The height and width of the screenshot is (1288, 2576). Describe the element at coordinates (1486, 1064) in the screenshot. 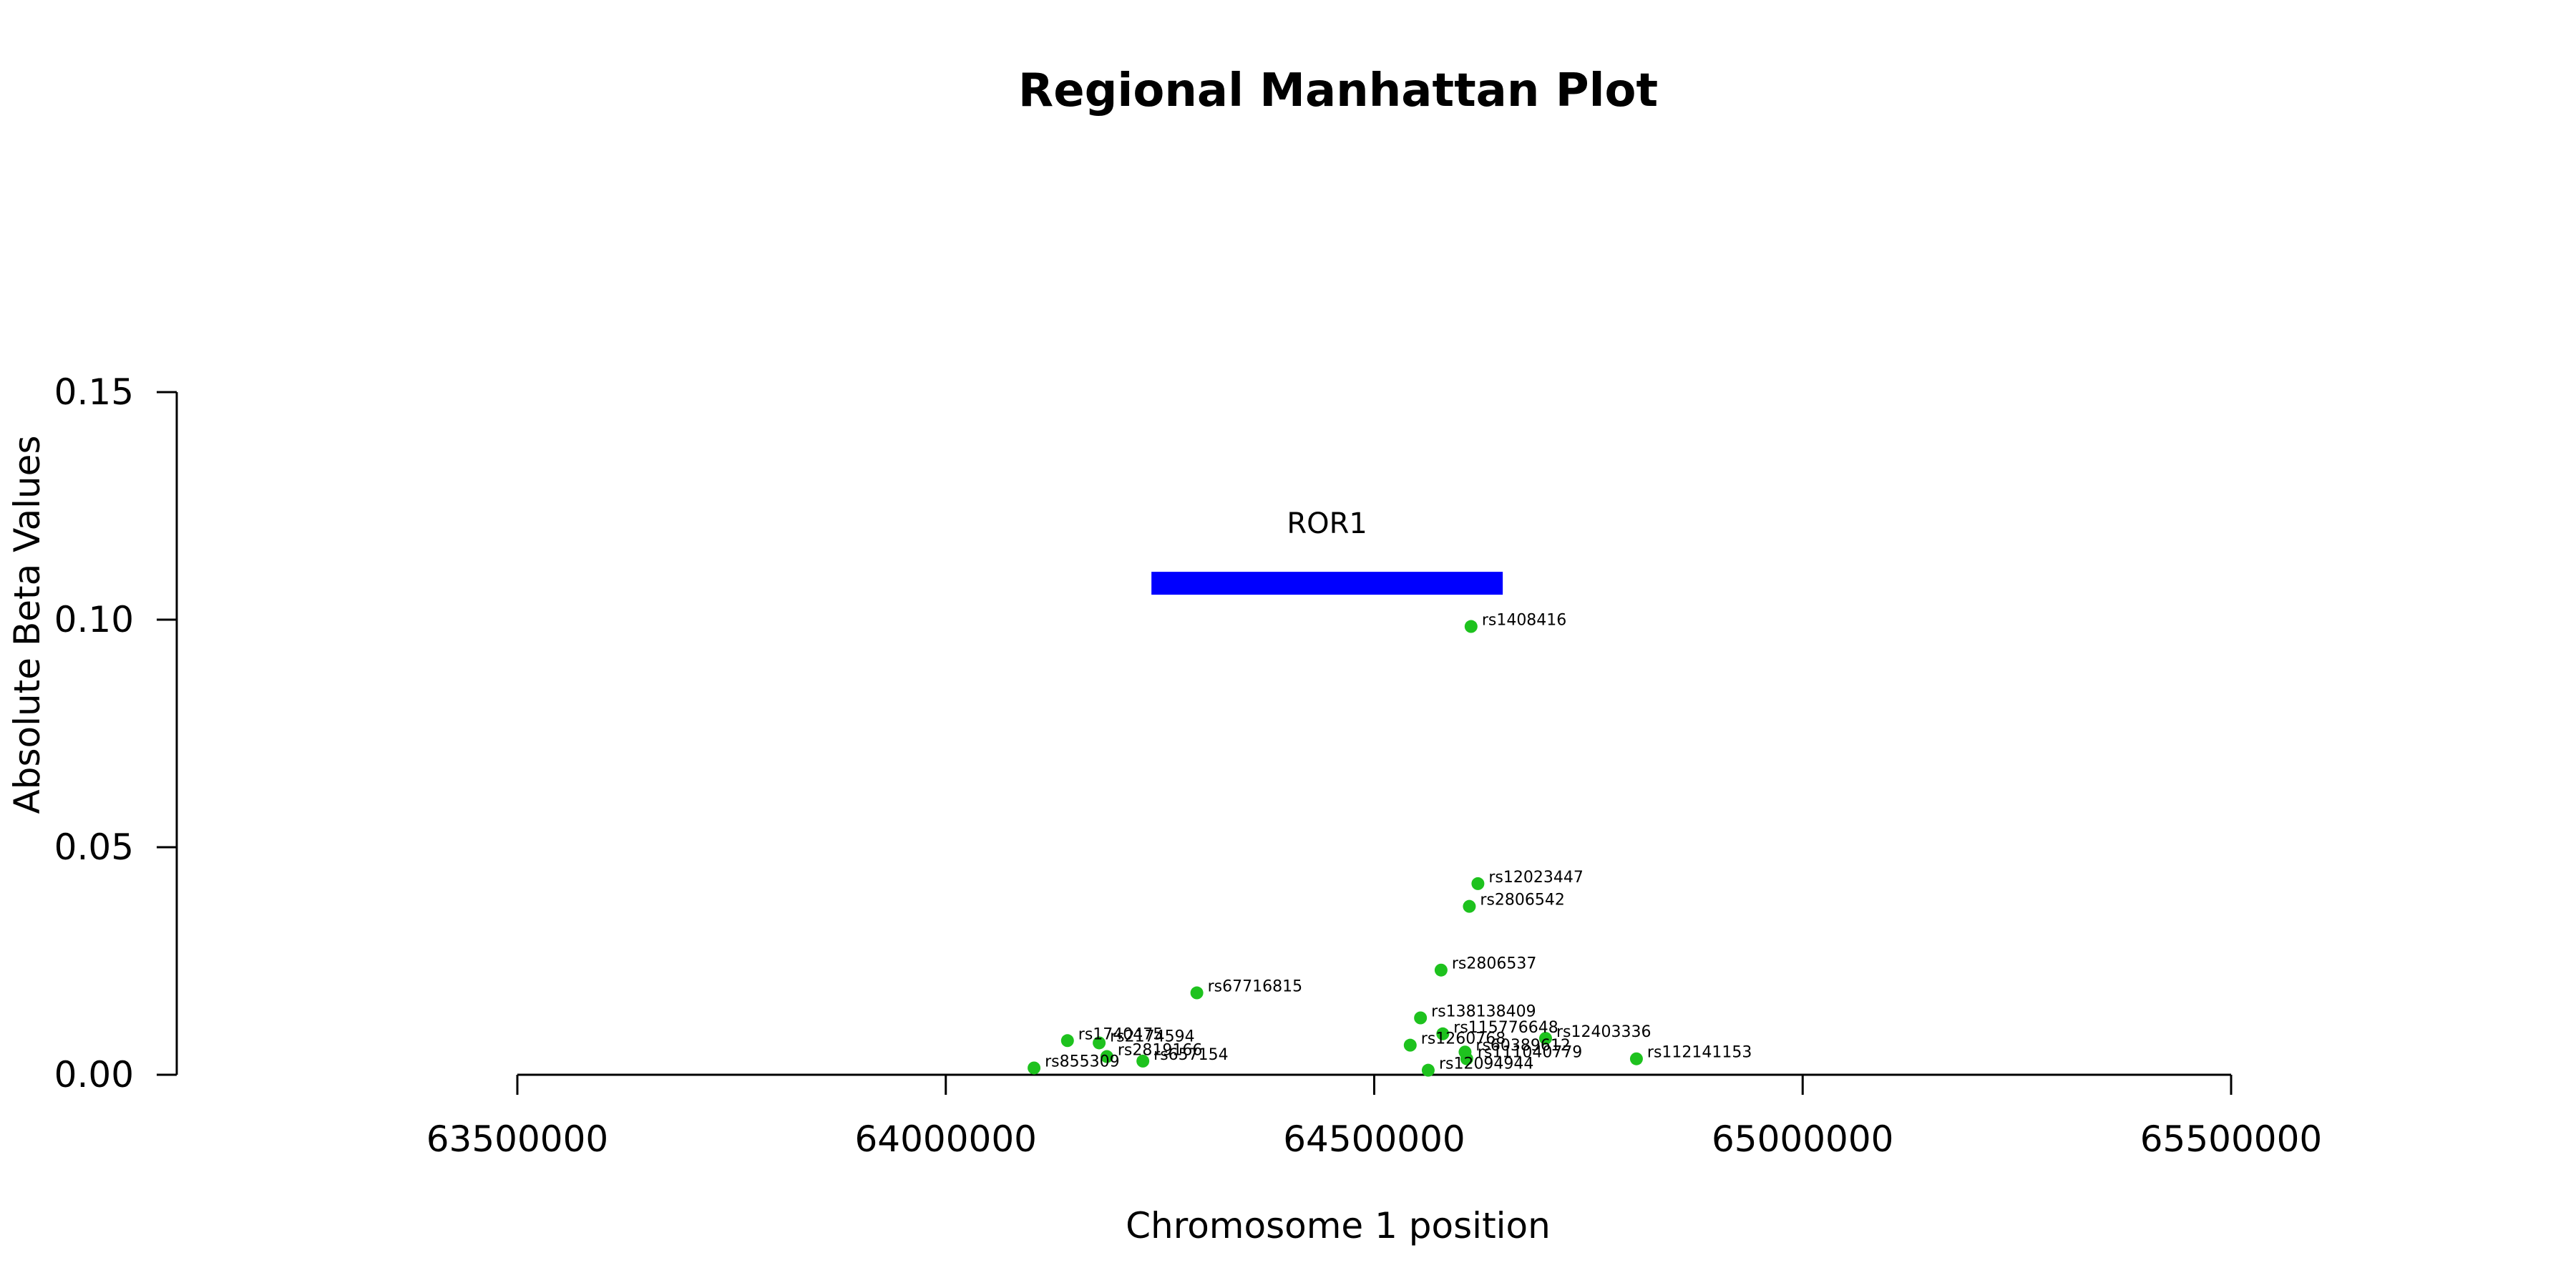

I see `snp-label: rs12094944` at that location.